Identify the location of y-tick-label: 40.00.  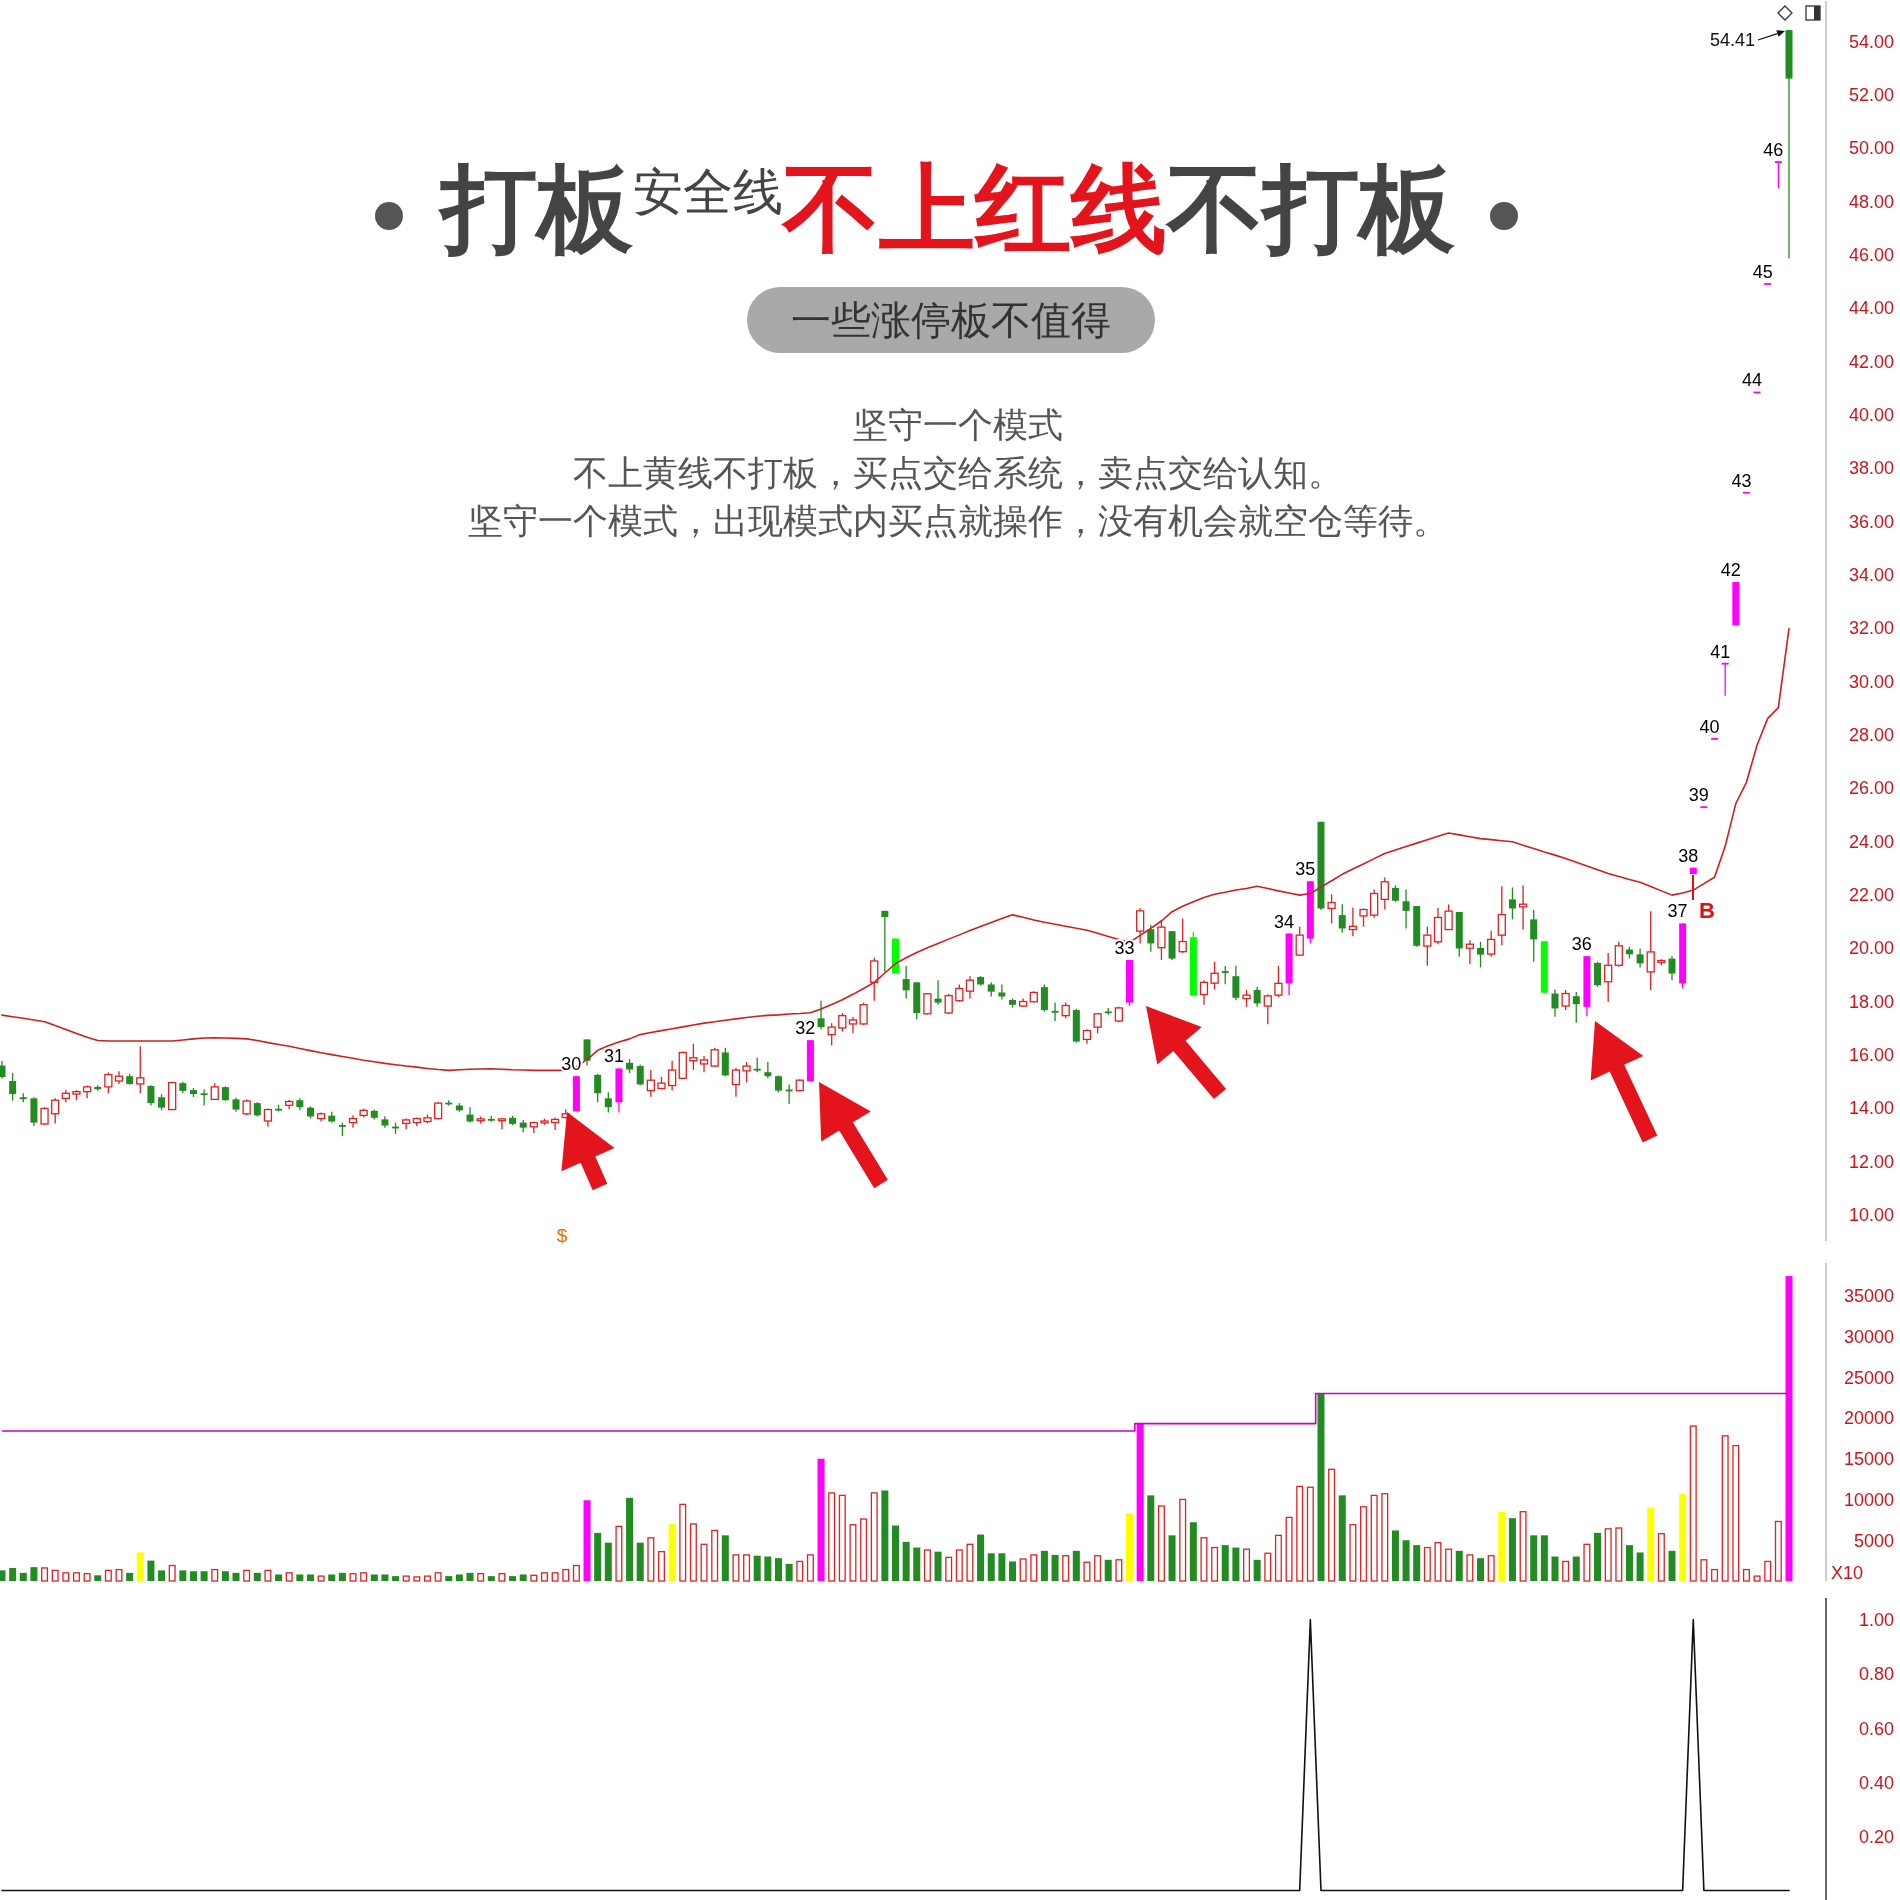
(1871, 414).